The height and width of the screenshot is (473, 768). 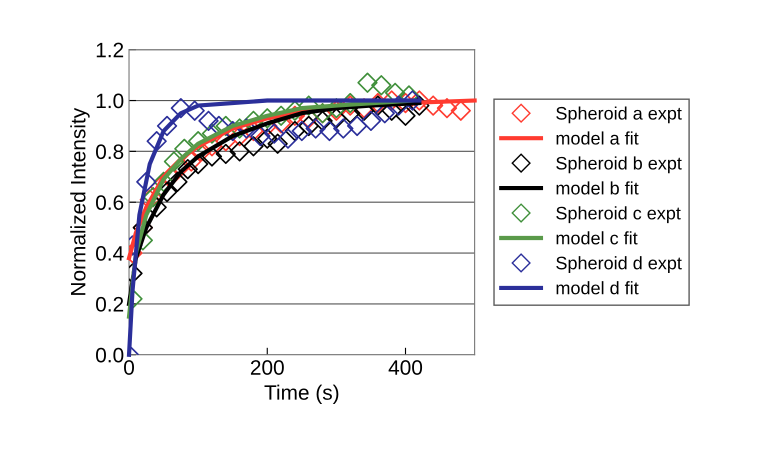 What do you see at coordinates (129, 367) in the screenshot?
I see `x-tick-label: 0` at bounding box center [129, 367].